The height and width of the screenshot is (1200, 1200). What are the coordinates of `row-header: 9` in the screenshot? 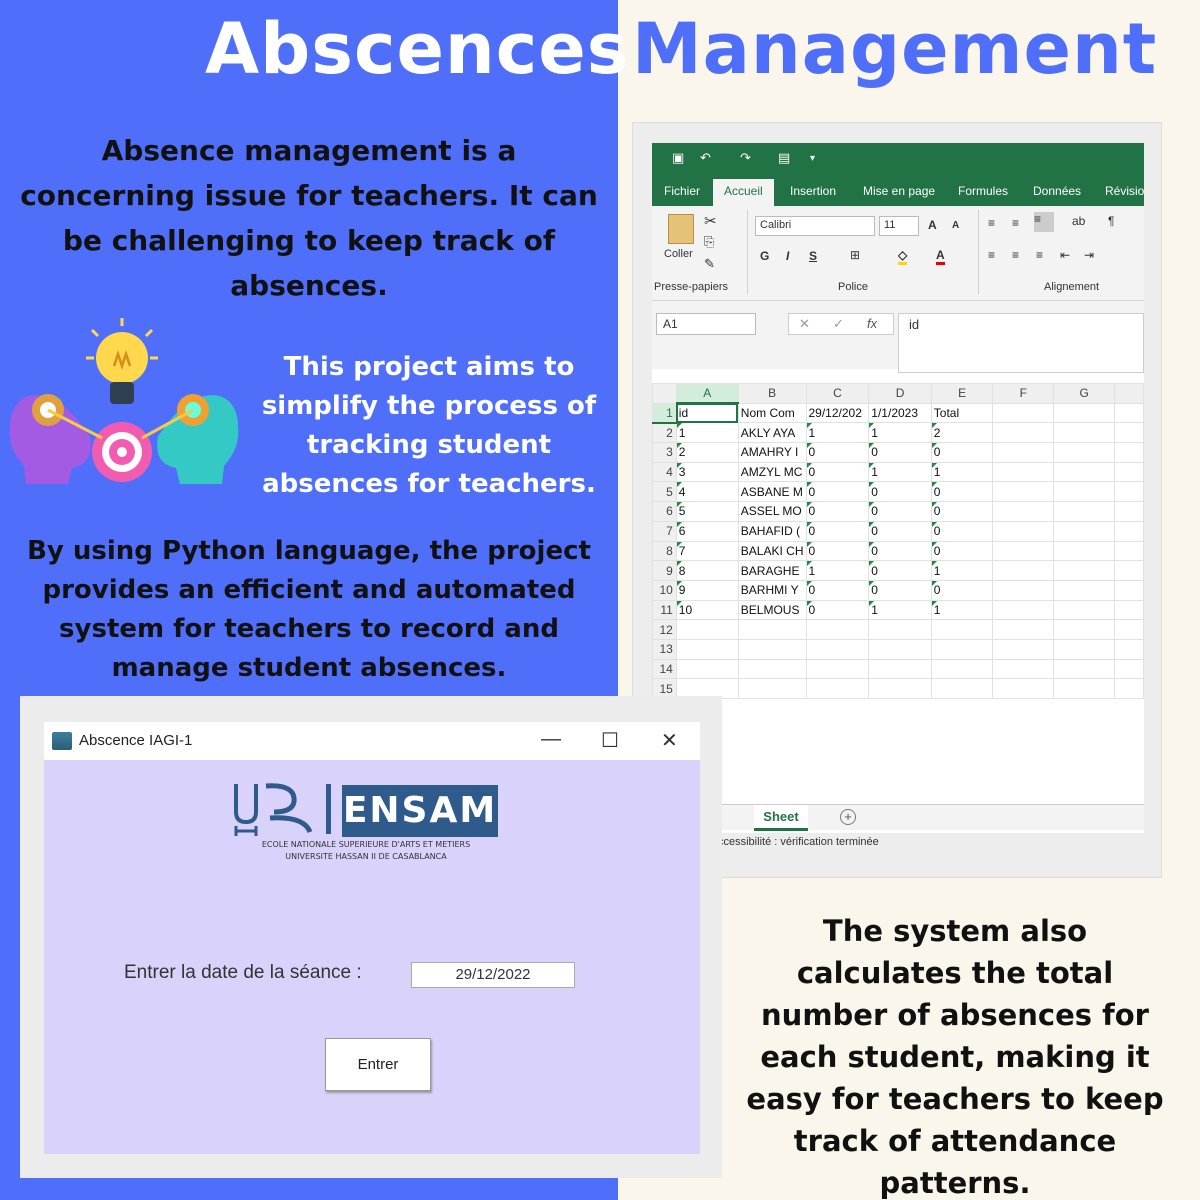 It's located at (664, 570).